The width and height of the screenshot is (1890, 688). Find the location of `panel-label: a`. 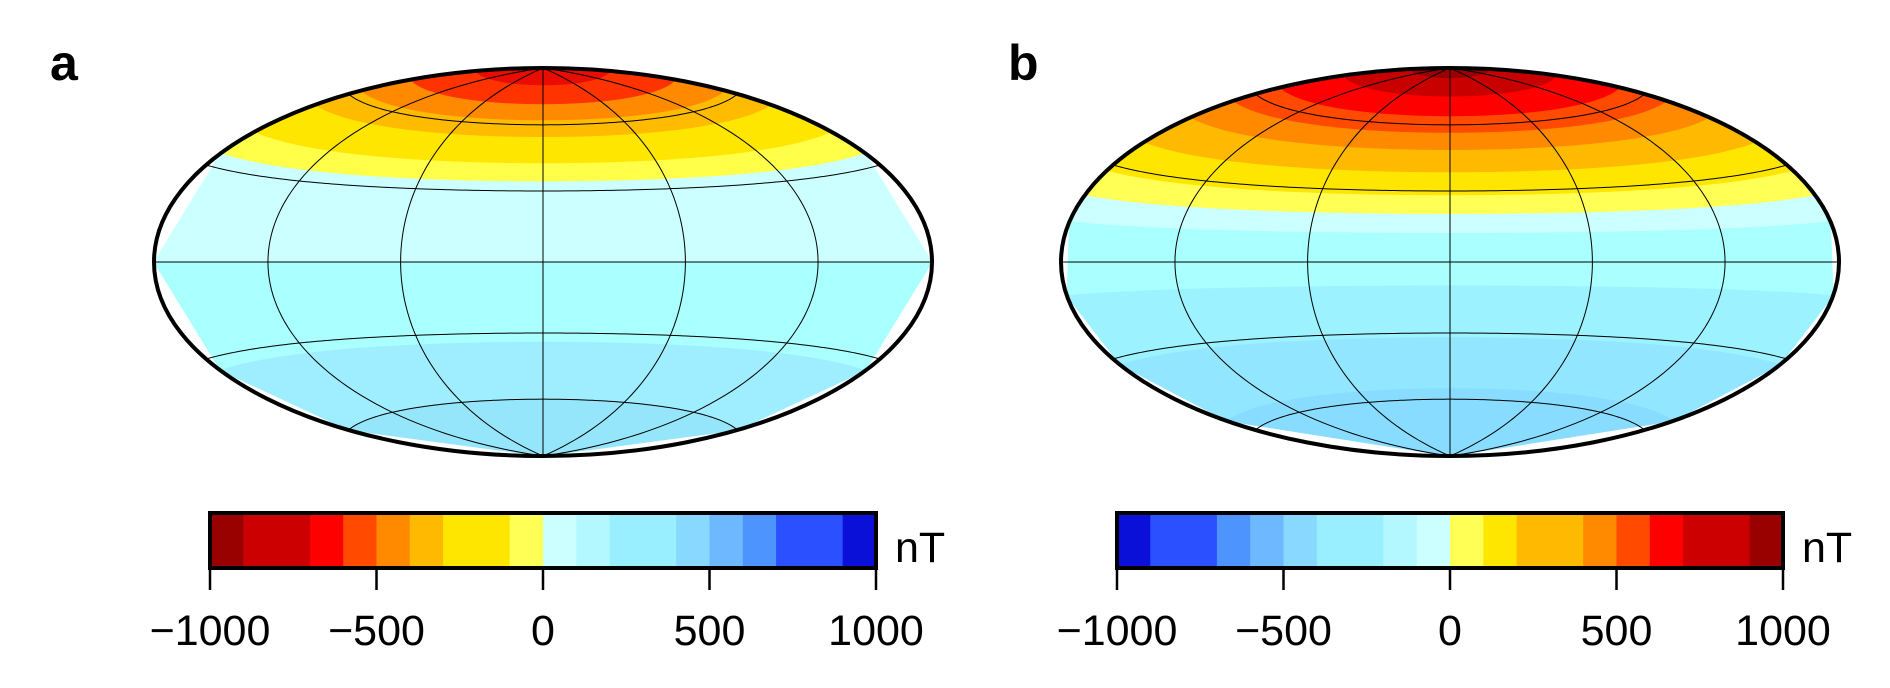

panel-label: a is located at coordinates (64, 63).